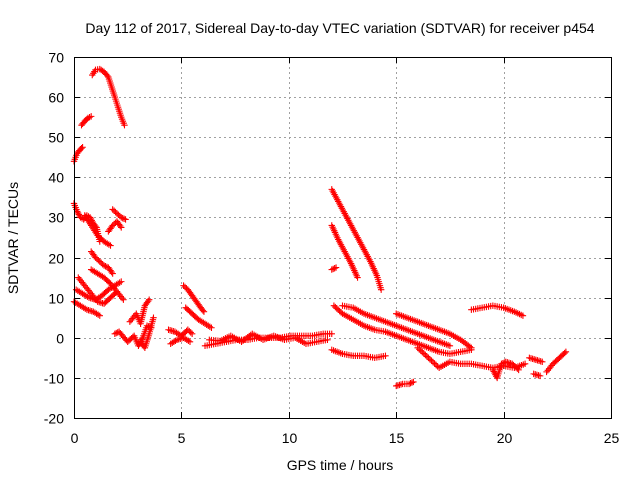 This screenshot has height=480, width=640. What do you see at coordinates (612, 438) in the screenshot?
I see `x-tick-label: 25` at bounding box center [612, 438].